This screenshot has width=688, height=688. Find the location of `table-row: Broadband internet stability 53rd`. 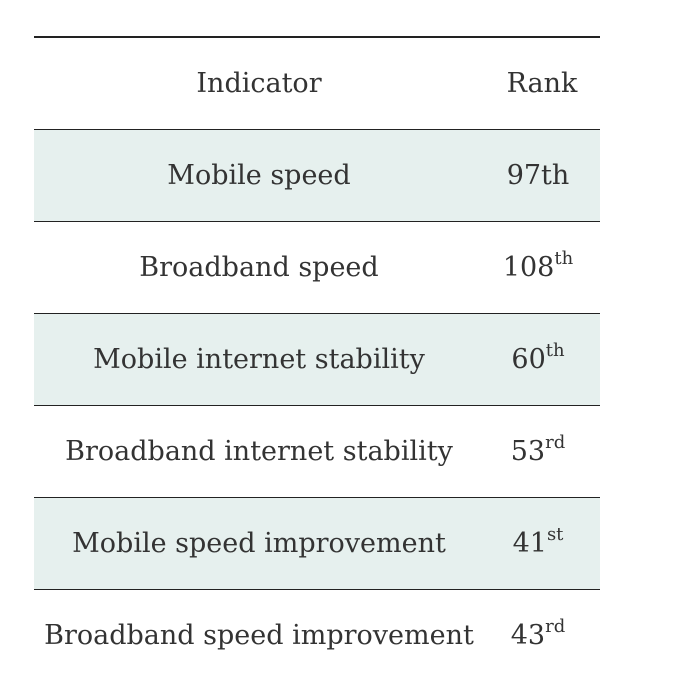

table-row: Broadband internet stability 53rd is located at coordinates (317, 451).